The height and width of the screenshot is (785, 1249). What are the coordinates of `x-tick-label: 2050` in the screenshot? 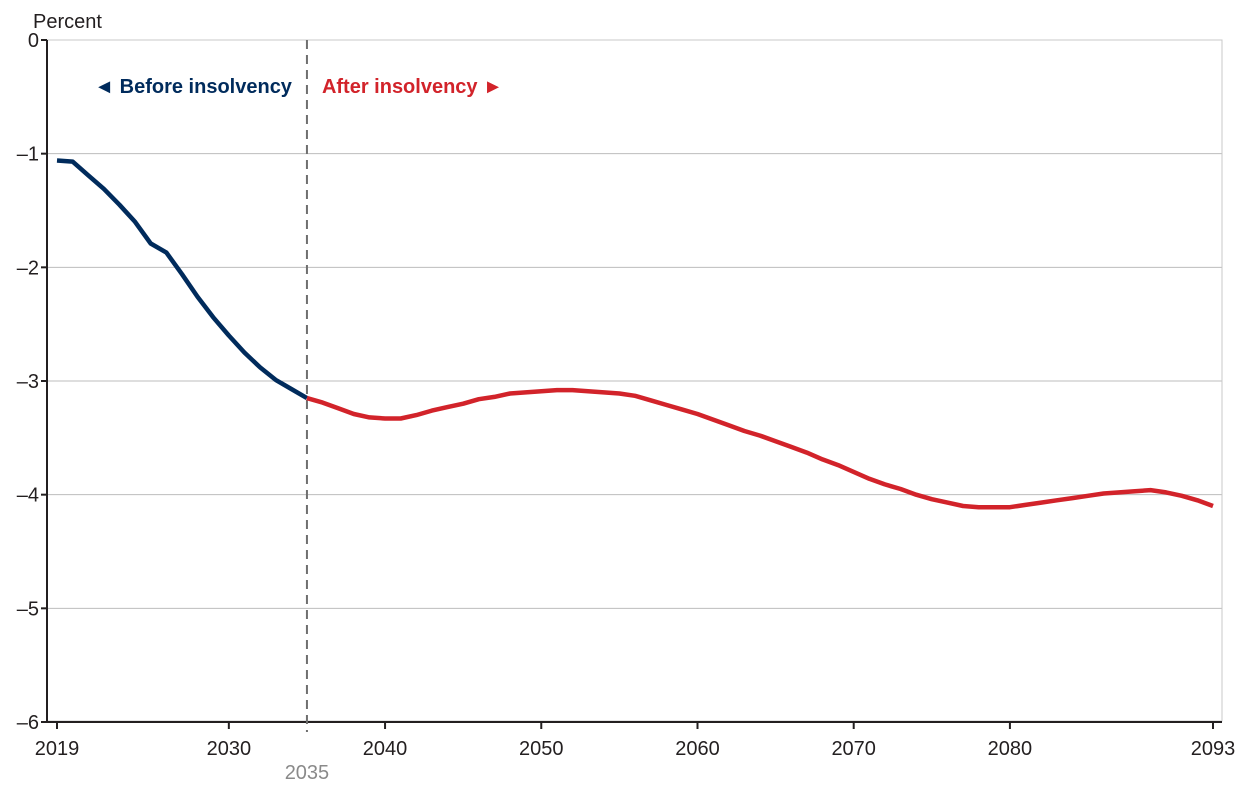 It's located at (541, 749).